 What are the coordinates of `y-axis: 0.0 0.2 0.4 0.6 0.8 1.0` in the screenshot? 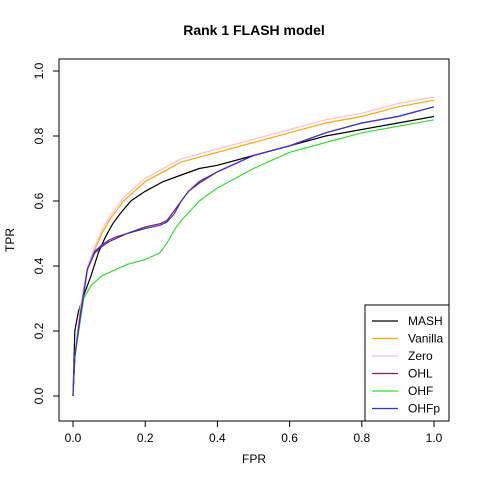 It's located at (46, 233).